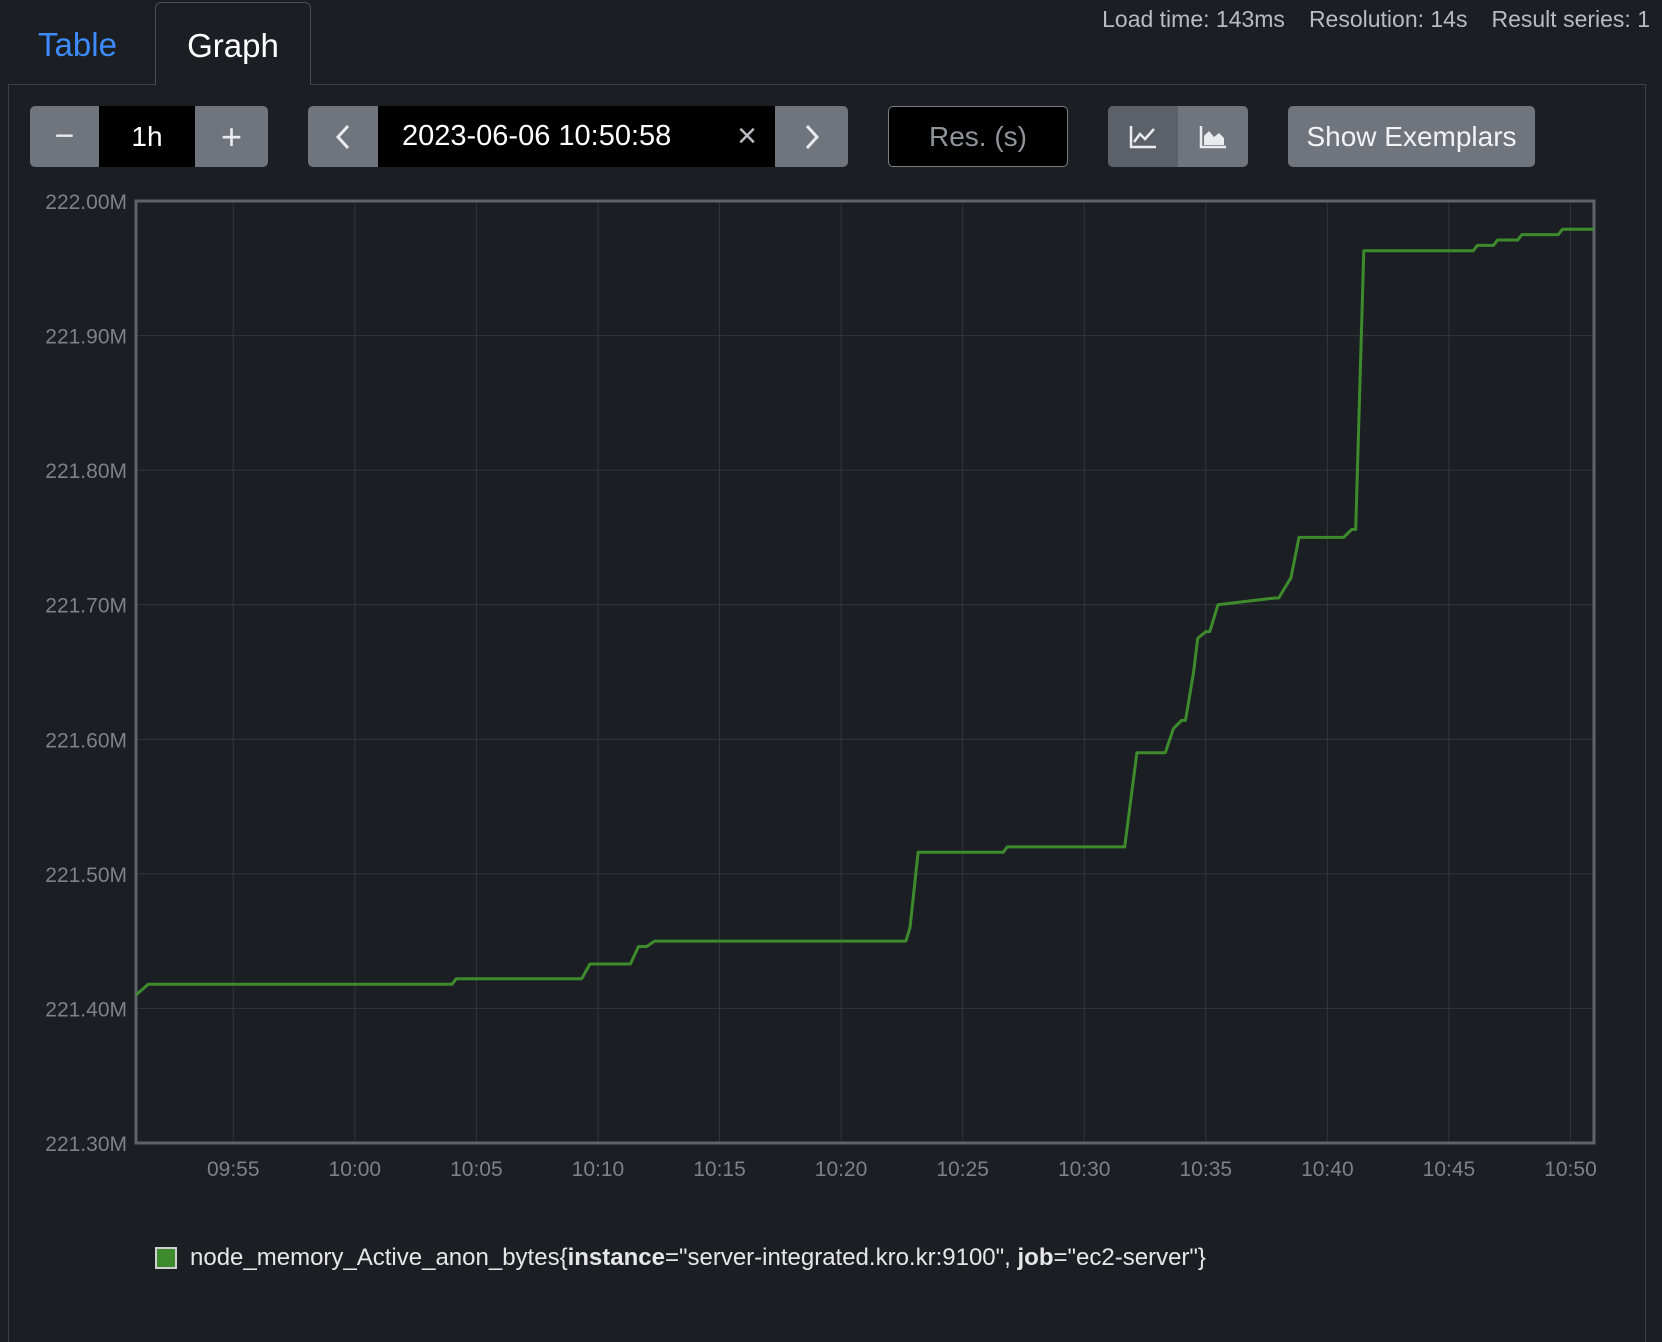  I want to click on end-time-field: 2023-06-06 10:50:58 ×, so click(576, 136).